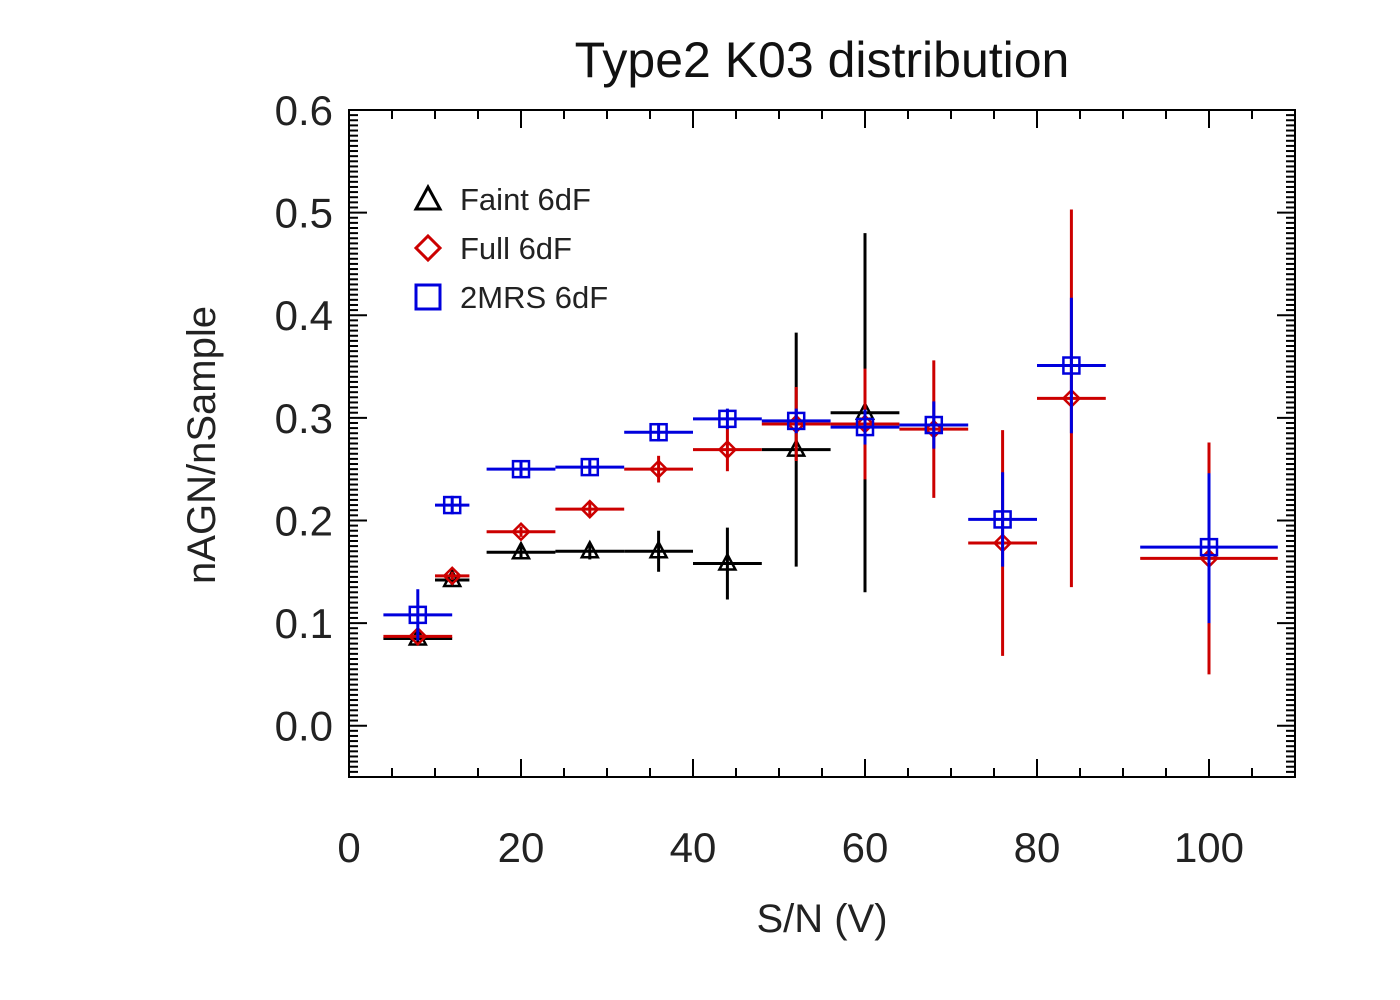 The width and height of the screenshot is (1400, 1000). What do you see at coordinates (304, 520) in the screenshot?
I see `y-tick-label: 0.2` at bounding box center [304, 520].